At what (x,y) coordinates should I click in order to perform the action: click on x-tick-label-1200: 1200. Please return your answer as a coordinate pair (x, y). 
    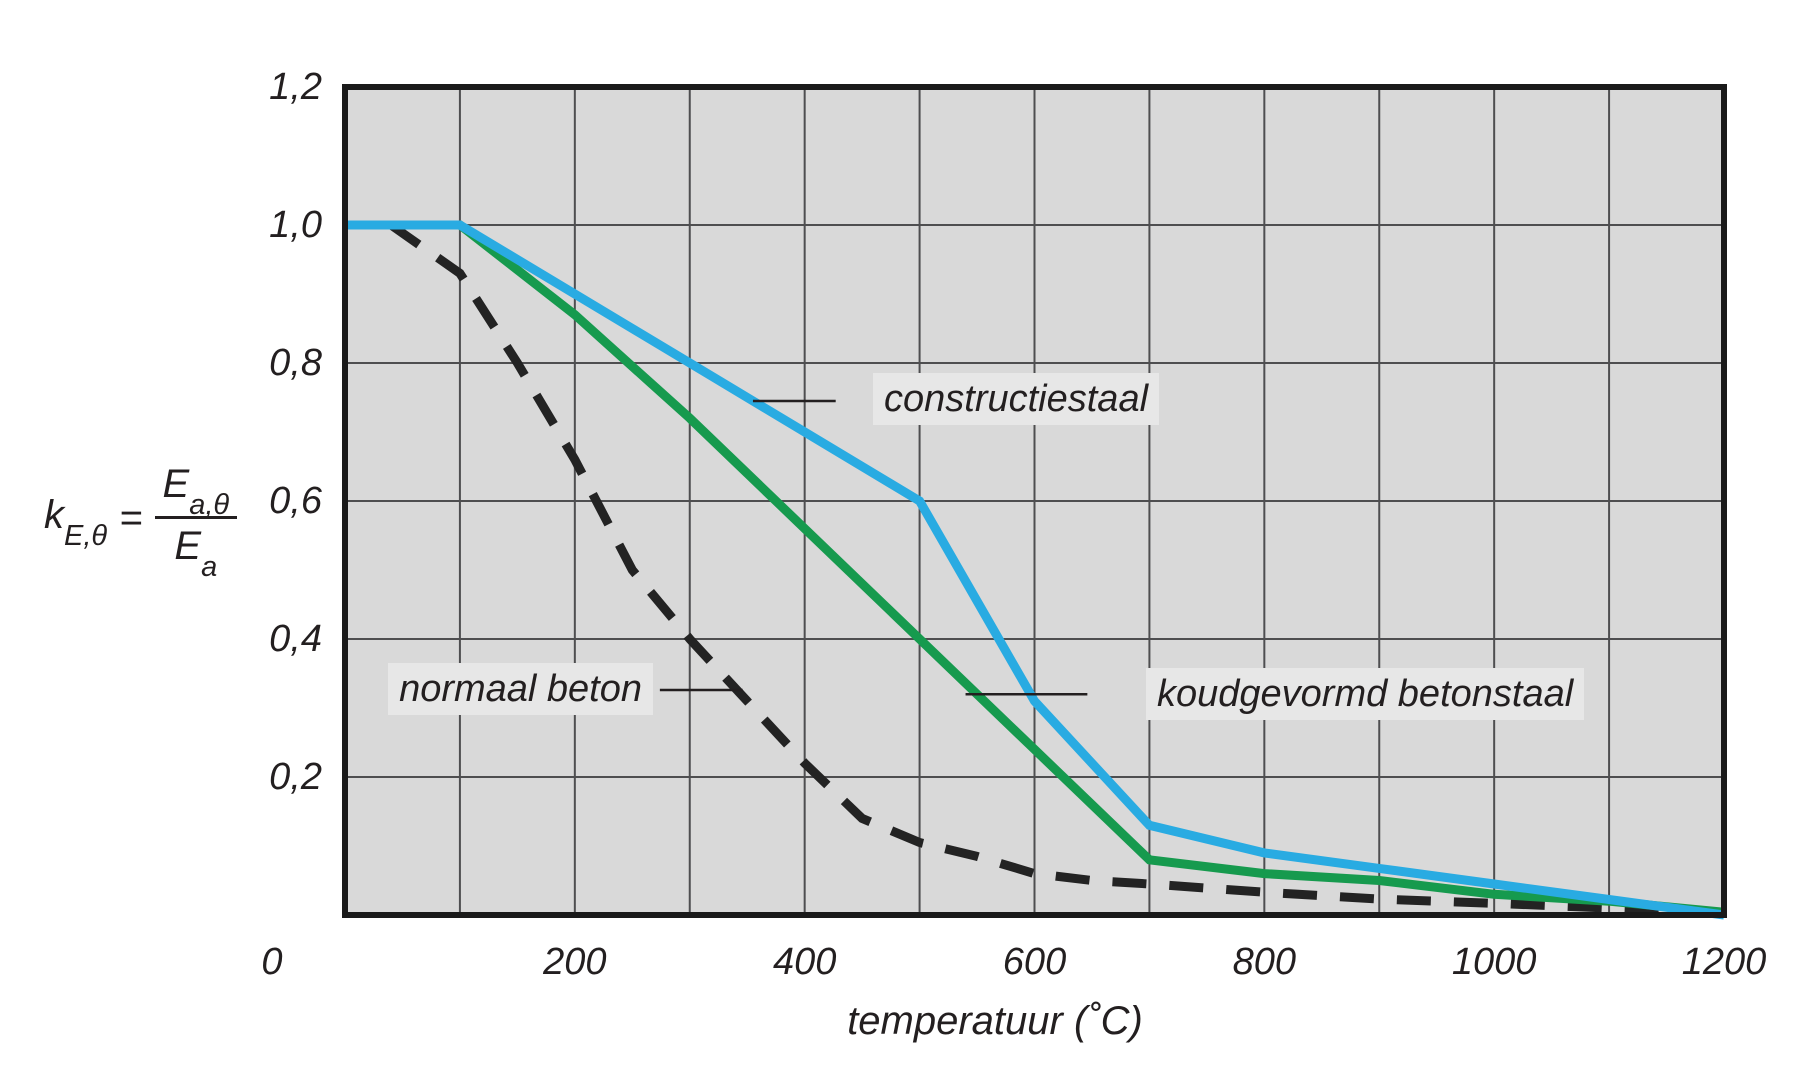
    Looking at the image, I should click on (1724, 962).